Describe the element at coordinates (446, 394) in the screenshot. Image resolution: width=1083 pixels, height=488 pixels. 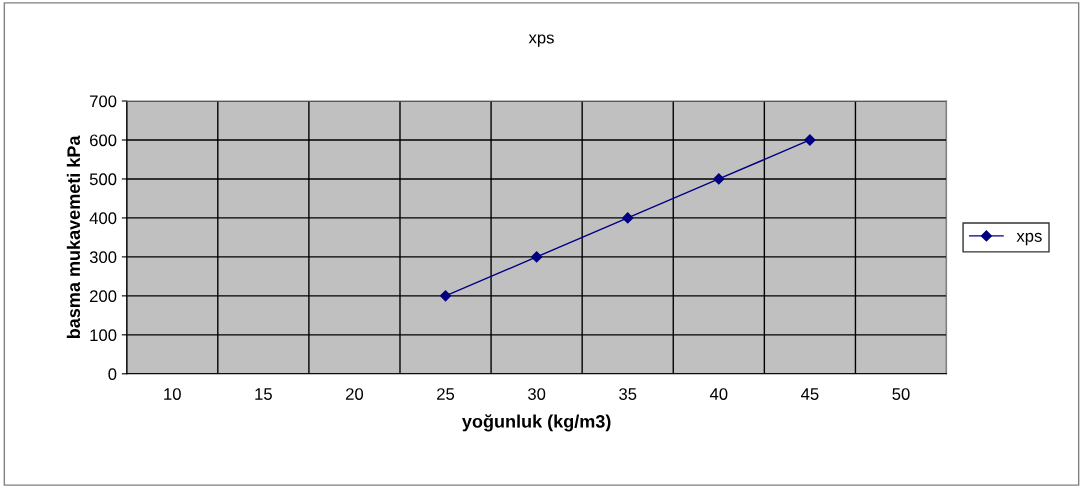
I see `x-tick-label: 25` at that location.